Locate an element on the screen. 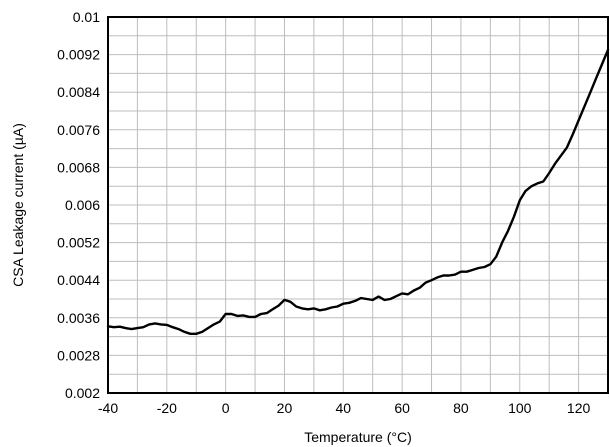 This screenshot has height=447, width=610. x-tick-label: 80 is located at coordinates (461, 408).